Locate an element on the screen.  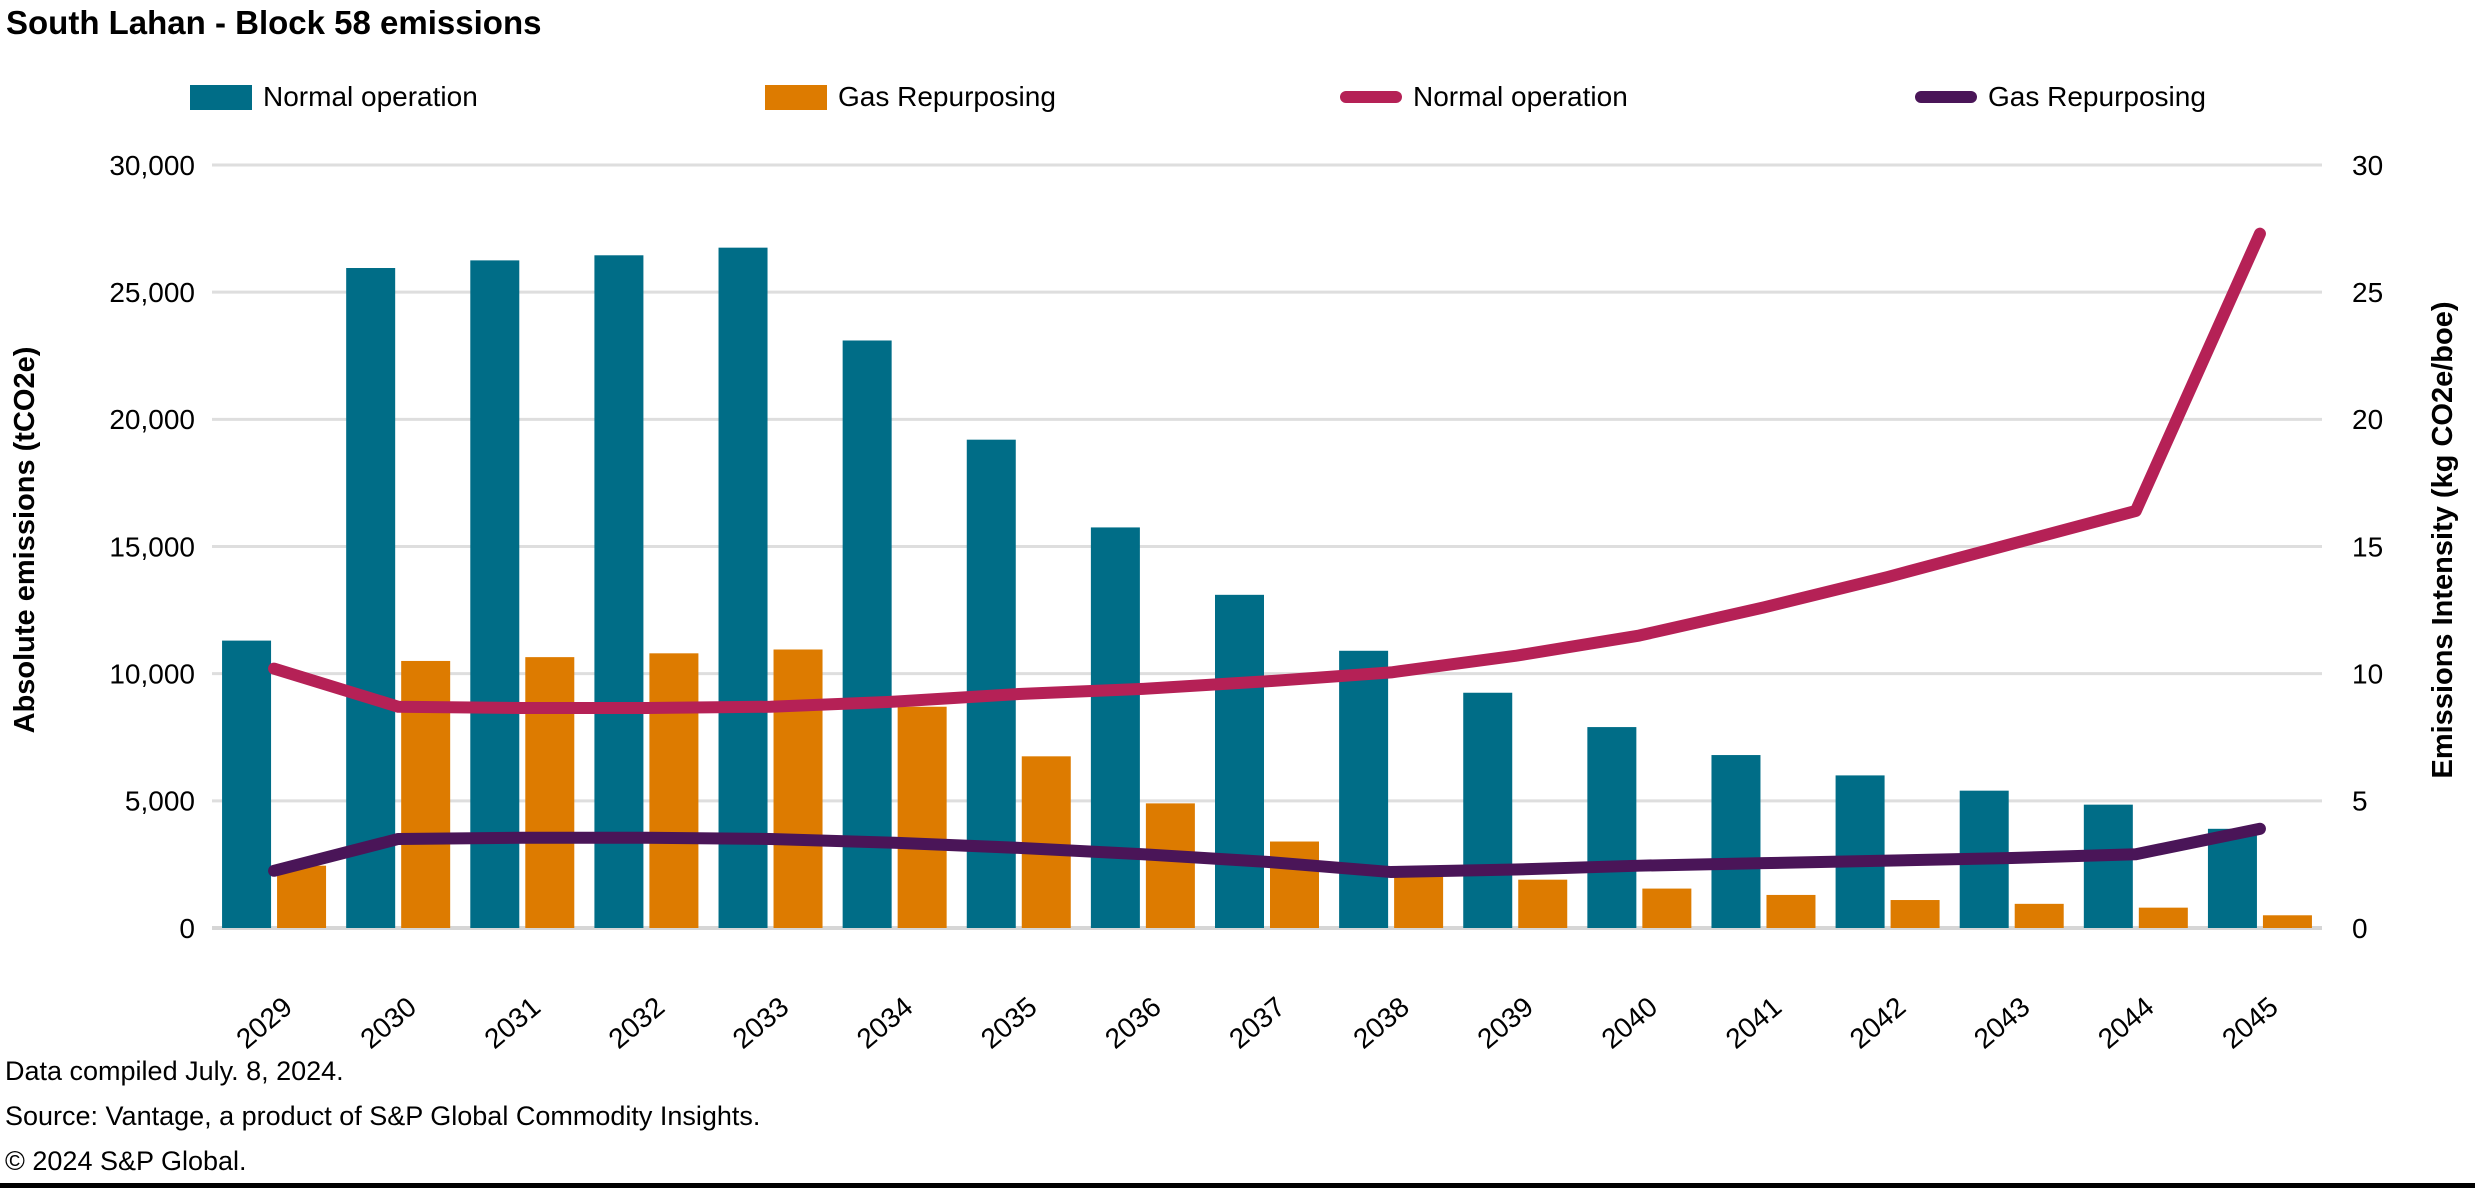
bar-gas-repurposing-2035 is located at coordinates (1046, 842).